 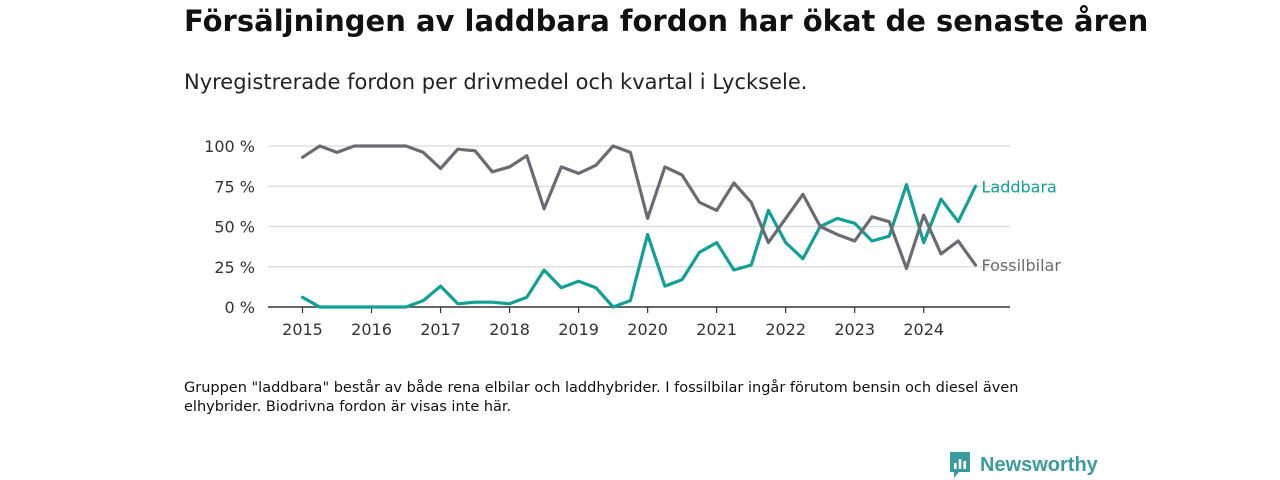 I want to click on series-label: Laddbara, so click(x=1018, y=186).